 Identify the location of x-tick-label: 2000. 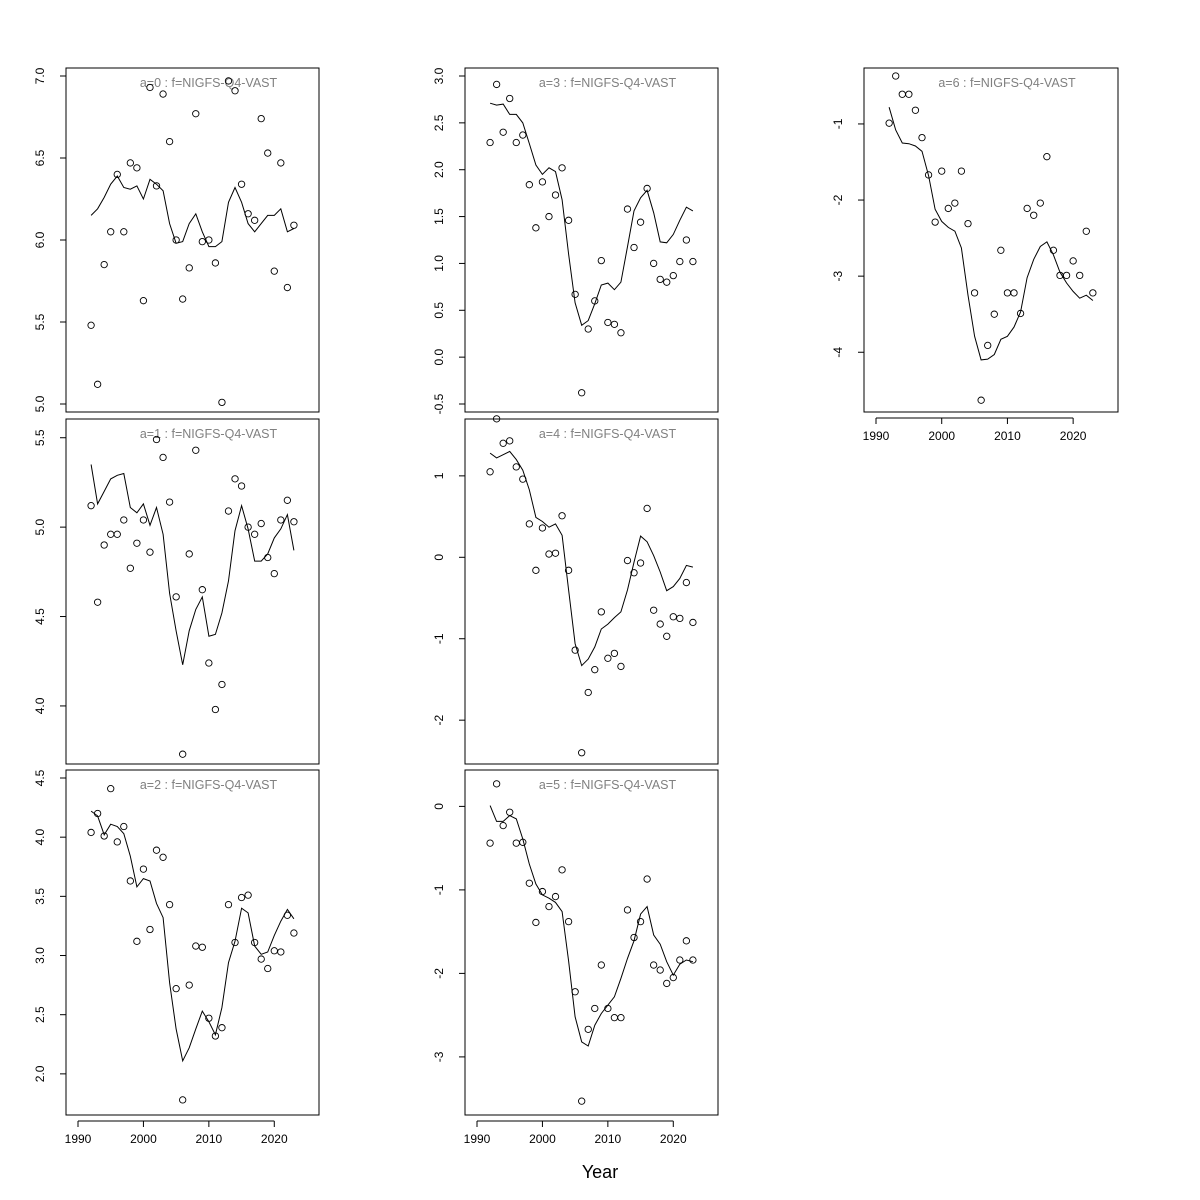
(941, 436).